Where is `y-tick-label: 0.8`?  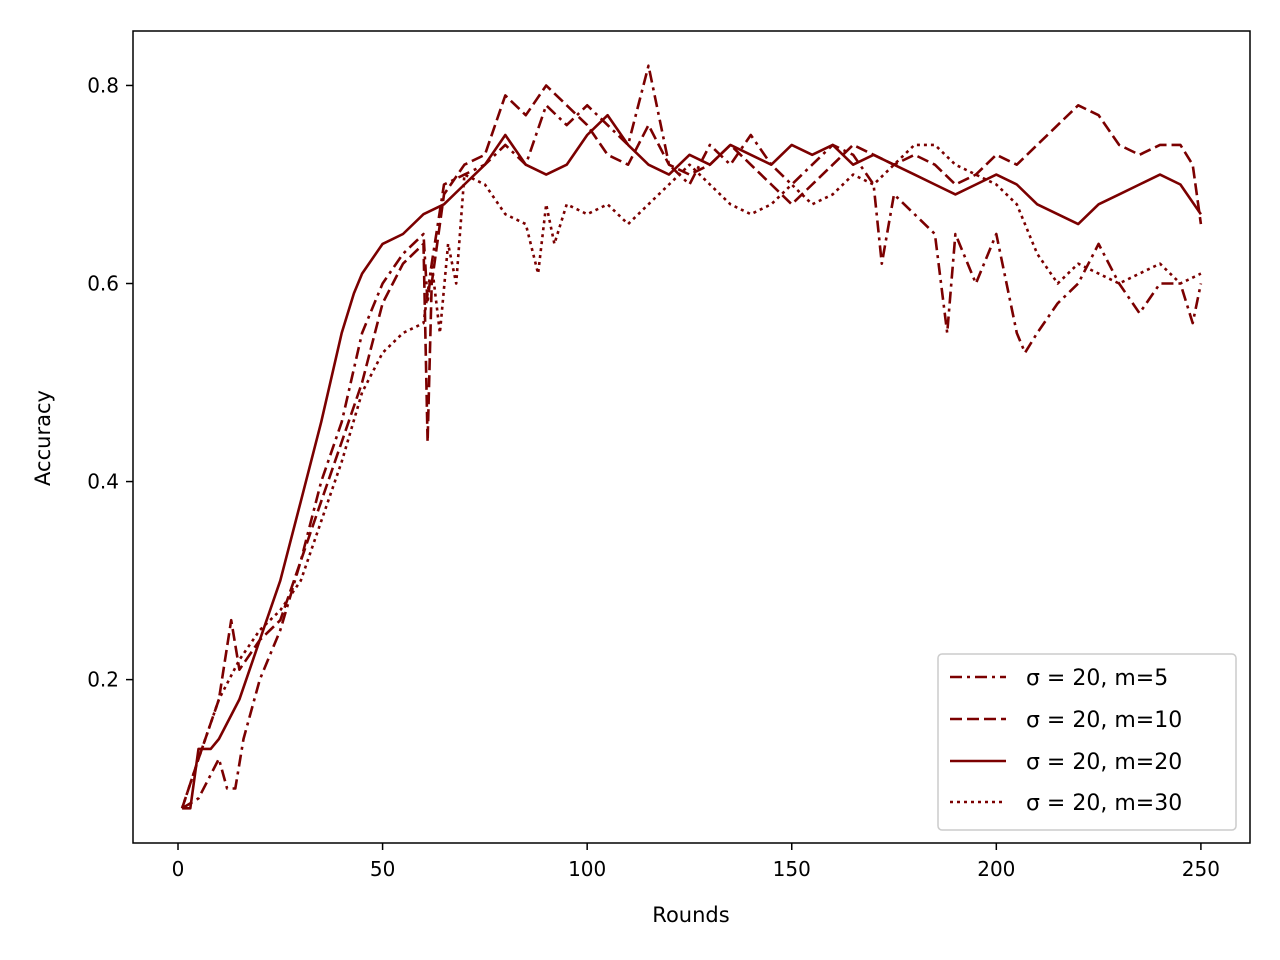
y-tick-label: 0.8 is located at coordinates (103, 85).